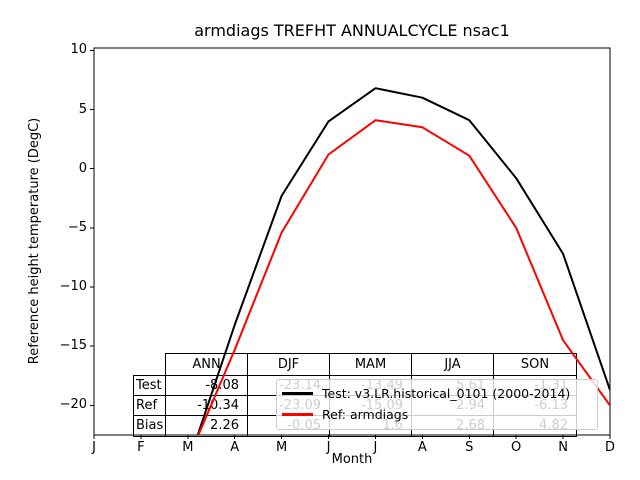 Image resolution: width=640 pixels, height=480 pixels. Describe the element at coordinates (149, 405) in the screenshot. I see `table-row-label: Ref` at that location.